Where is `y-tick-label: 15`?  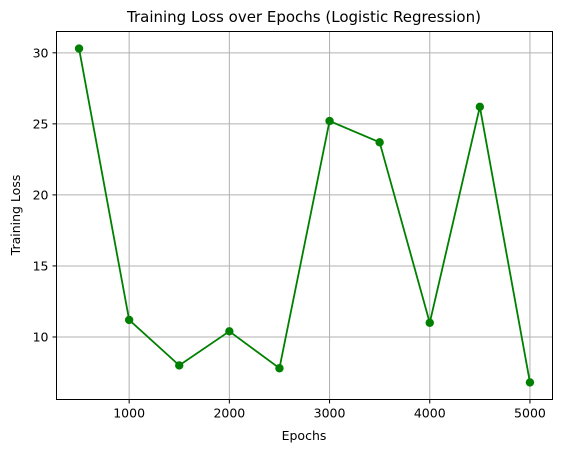
y-tick-label: 15 is located at coordinates (41, 265).